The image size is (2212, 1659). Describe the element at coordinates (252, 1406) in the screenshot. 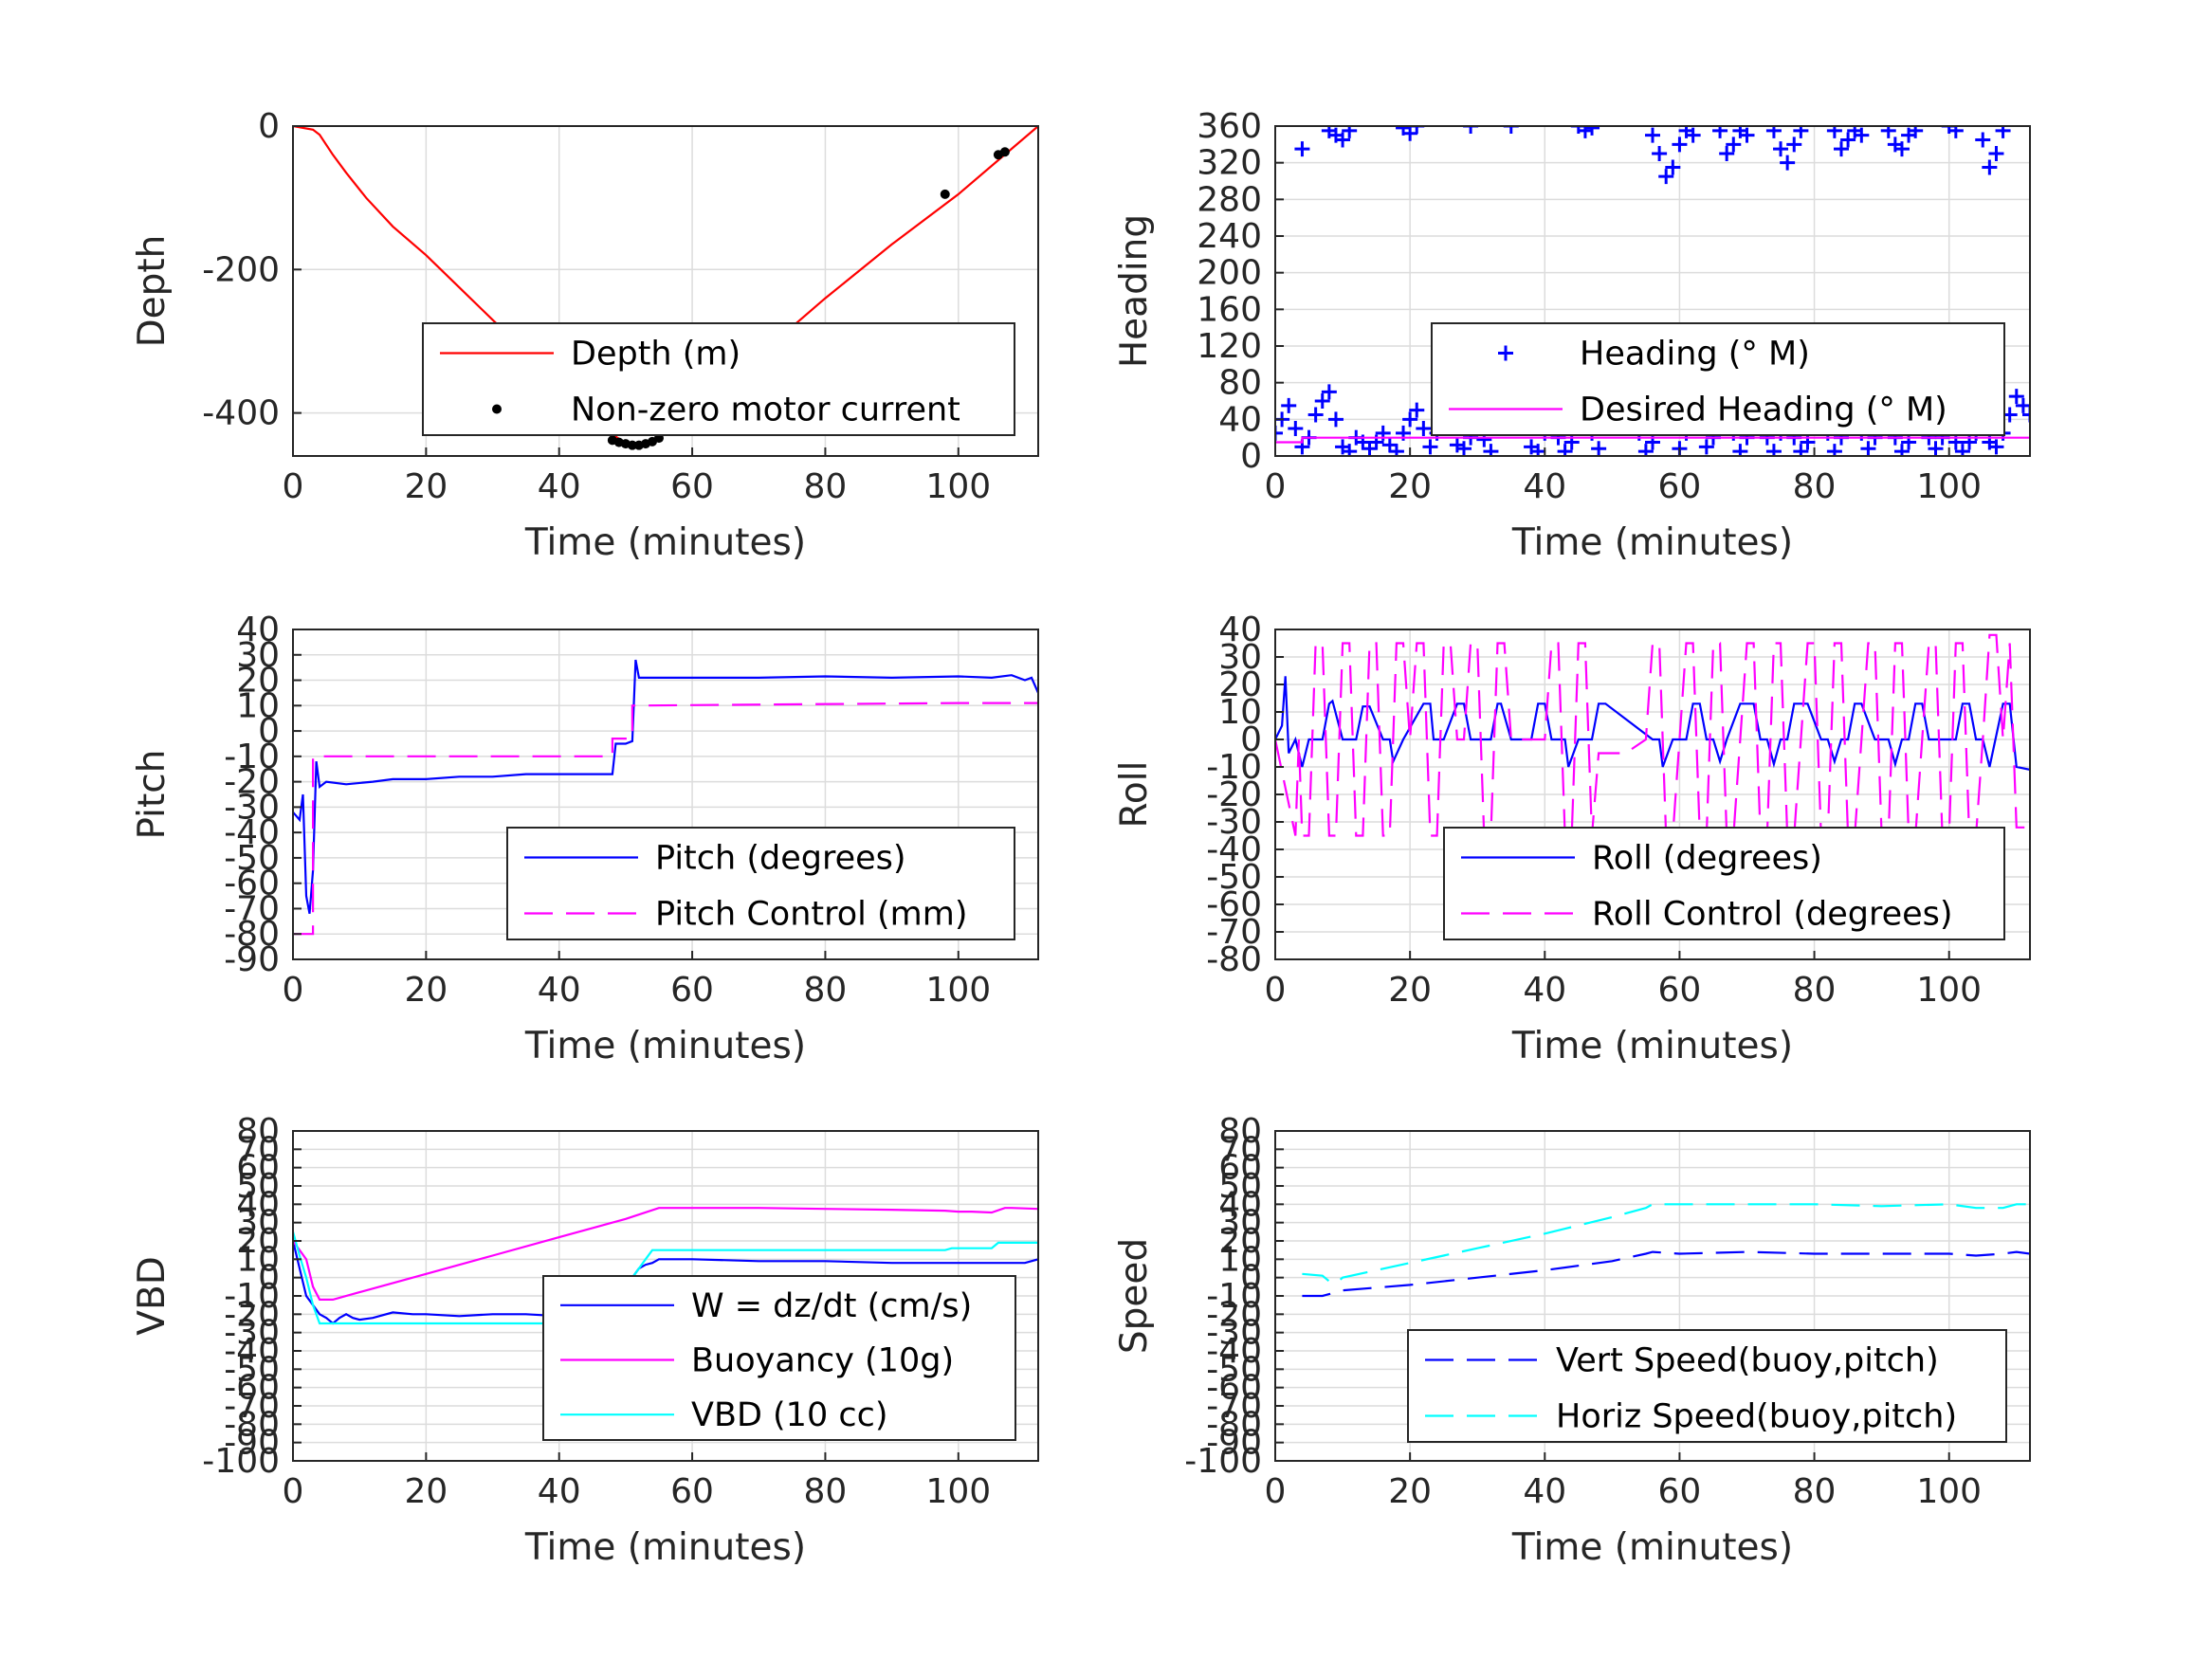

I see `vbd-ytick-label: -70` at that location.